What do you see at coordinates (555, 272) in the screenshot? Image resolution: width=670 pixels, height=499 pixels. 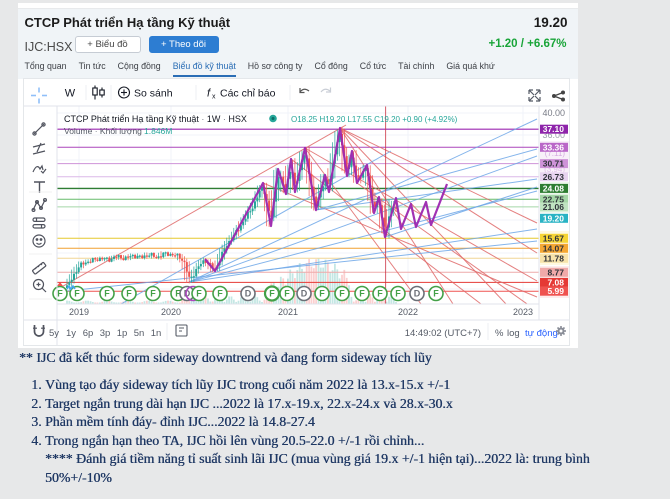 I see `svg-text: 8.77` at bounding box center [555, 272].